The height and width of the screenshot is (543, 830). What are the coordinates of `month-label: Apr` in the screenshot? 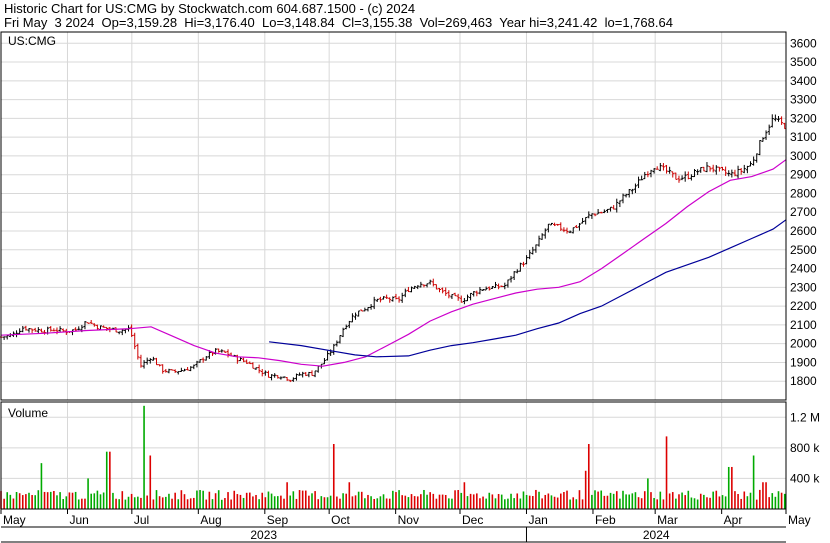 It's located at (733, 520).